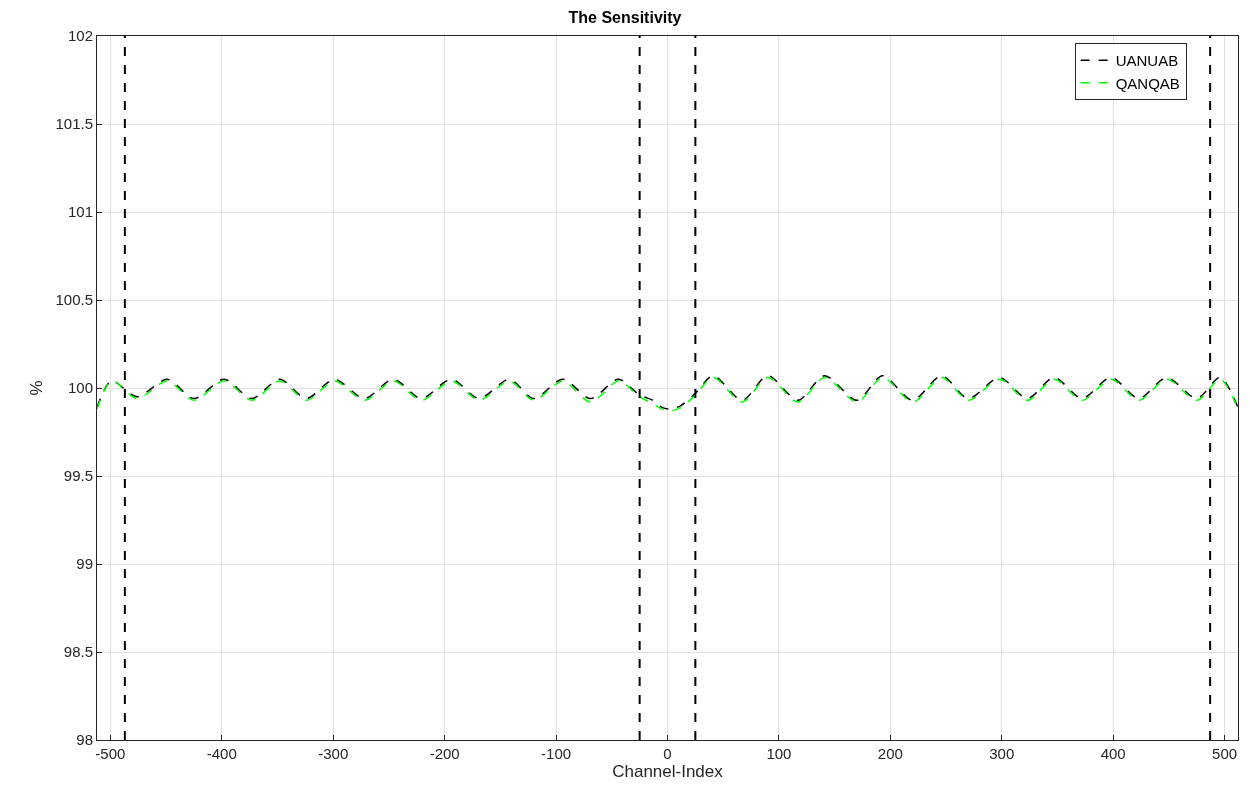 The height and width of the screenshot is (801, 1250). I want to click on legend-label: UANUAB, so click(1147, 61).